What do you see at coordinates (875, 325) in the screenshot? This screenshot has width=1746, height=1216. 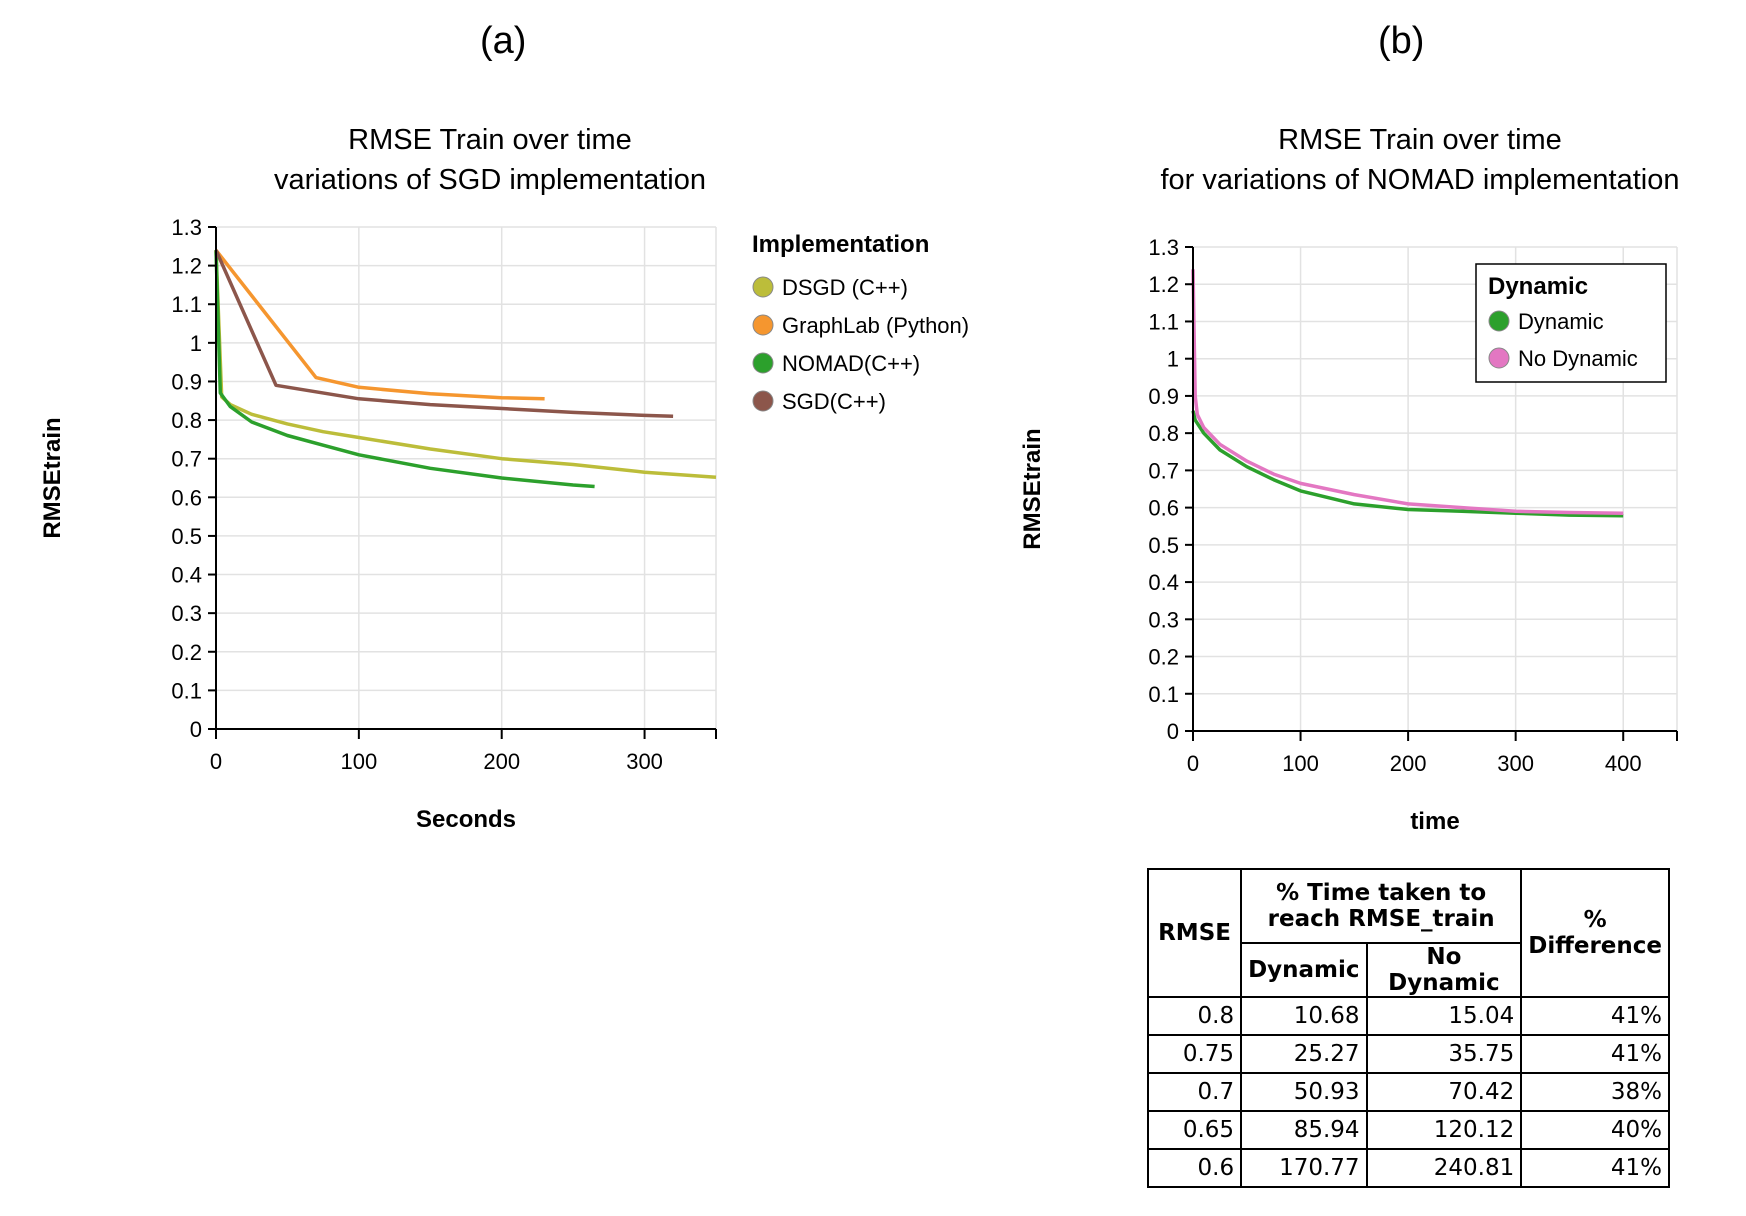 I see `legend-entry-label: GraphLab (Python)` at bounding box center [875, 325].